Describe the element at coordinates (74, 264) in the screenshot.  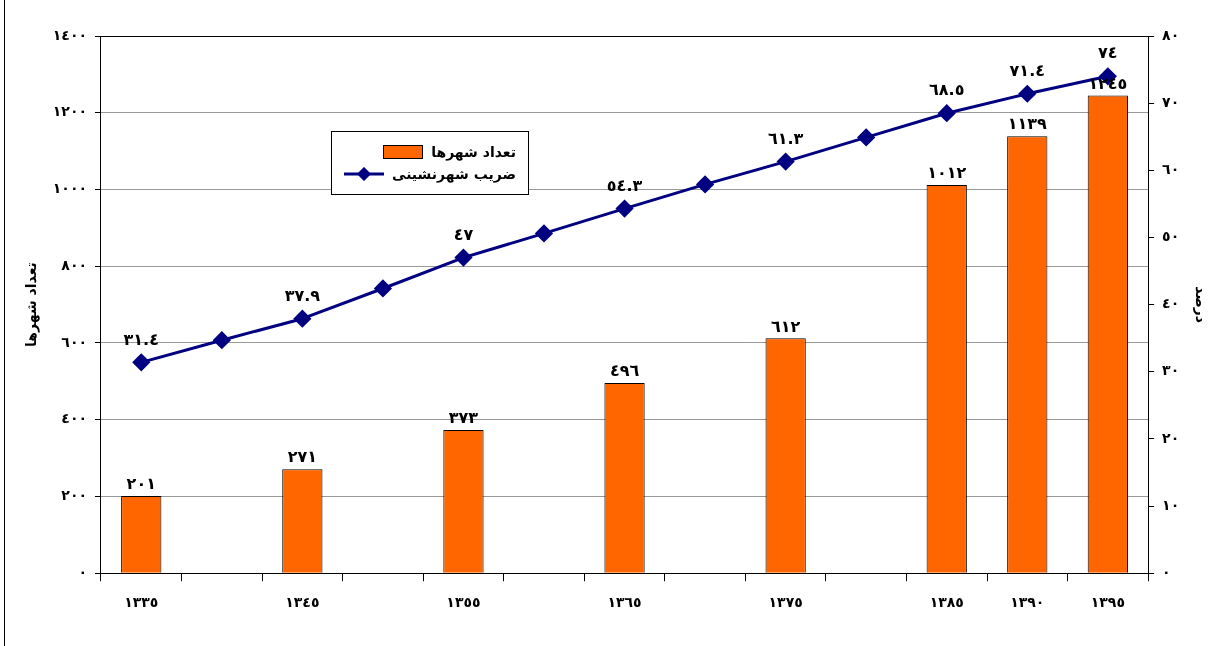
I see `y-tick-label: ٨٠٠` at that location.